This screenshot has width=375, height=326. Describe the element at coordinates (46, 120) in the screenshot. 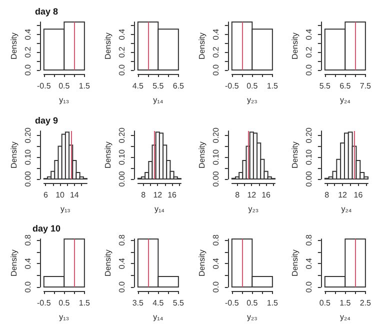

I see `chart-title: day 9` at that location.